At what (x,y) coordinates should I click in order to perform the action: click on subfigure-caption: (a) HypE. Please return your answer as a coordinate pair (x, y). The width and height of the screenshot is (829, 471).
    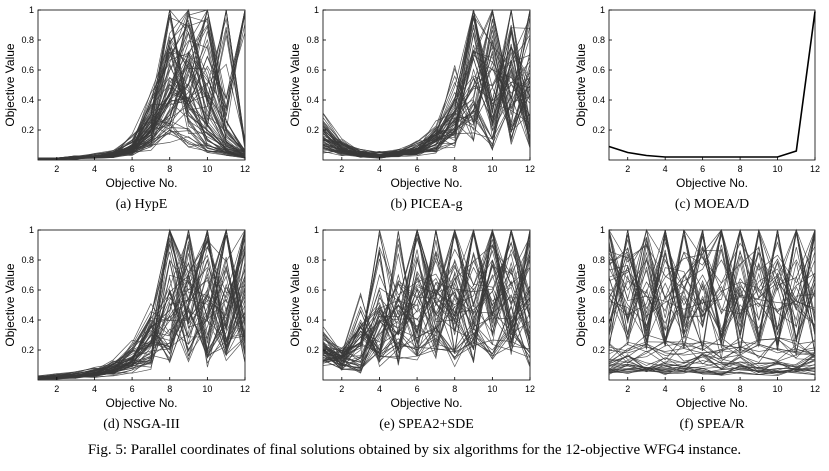
    Looking at the image, I should click on (142, 204).